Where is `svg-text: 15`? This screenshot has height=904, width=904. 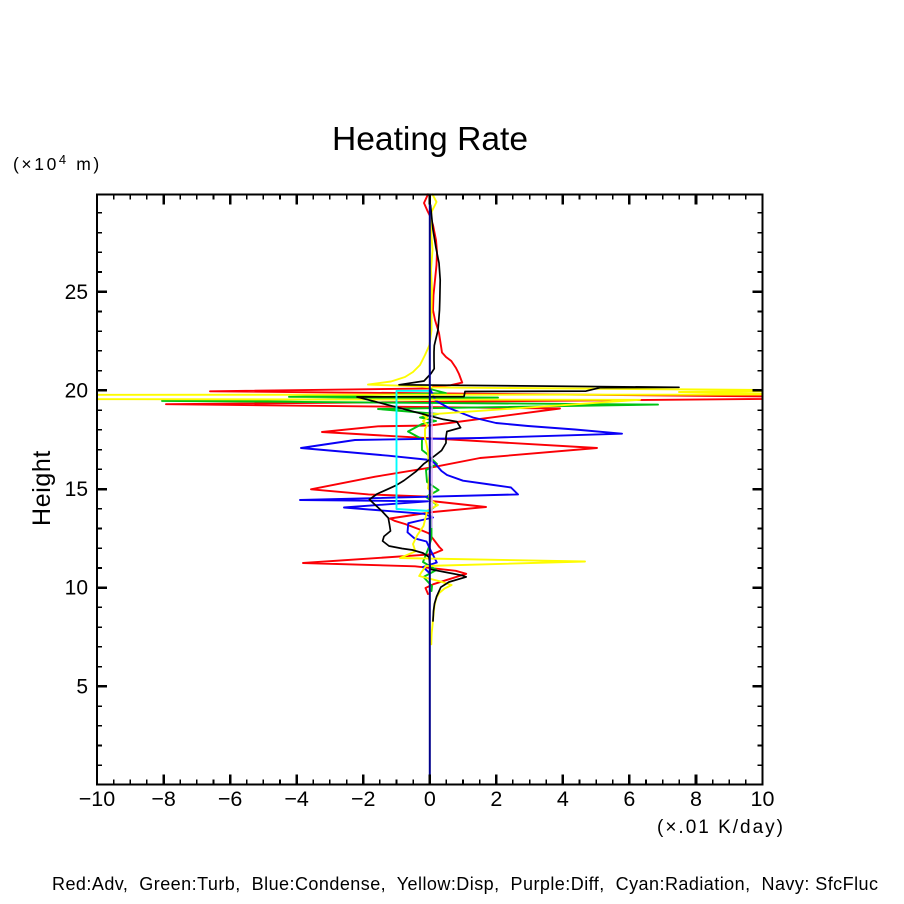 svg-text: 15 is located at coordinates (76, 489).